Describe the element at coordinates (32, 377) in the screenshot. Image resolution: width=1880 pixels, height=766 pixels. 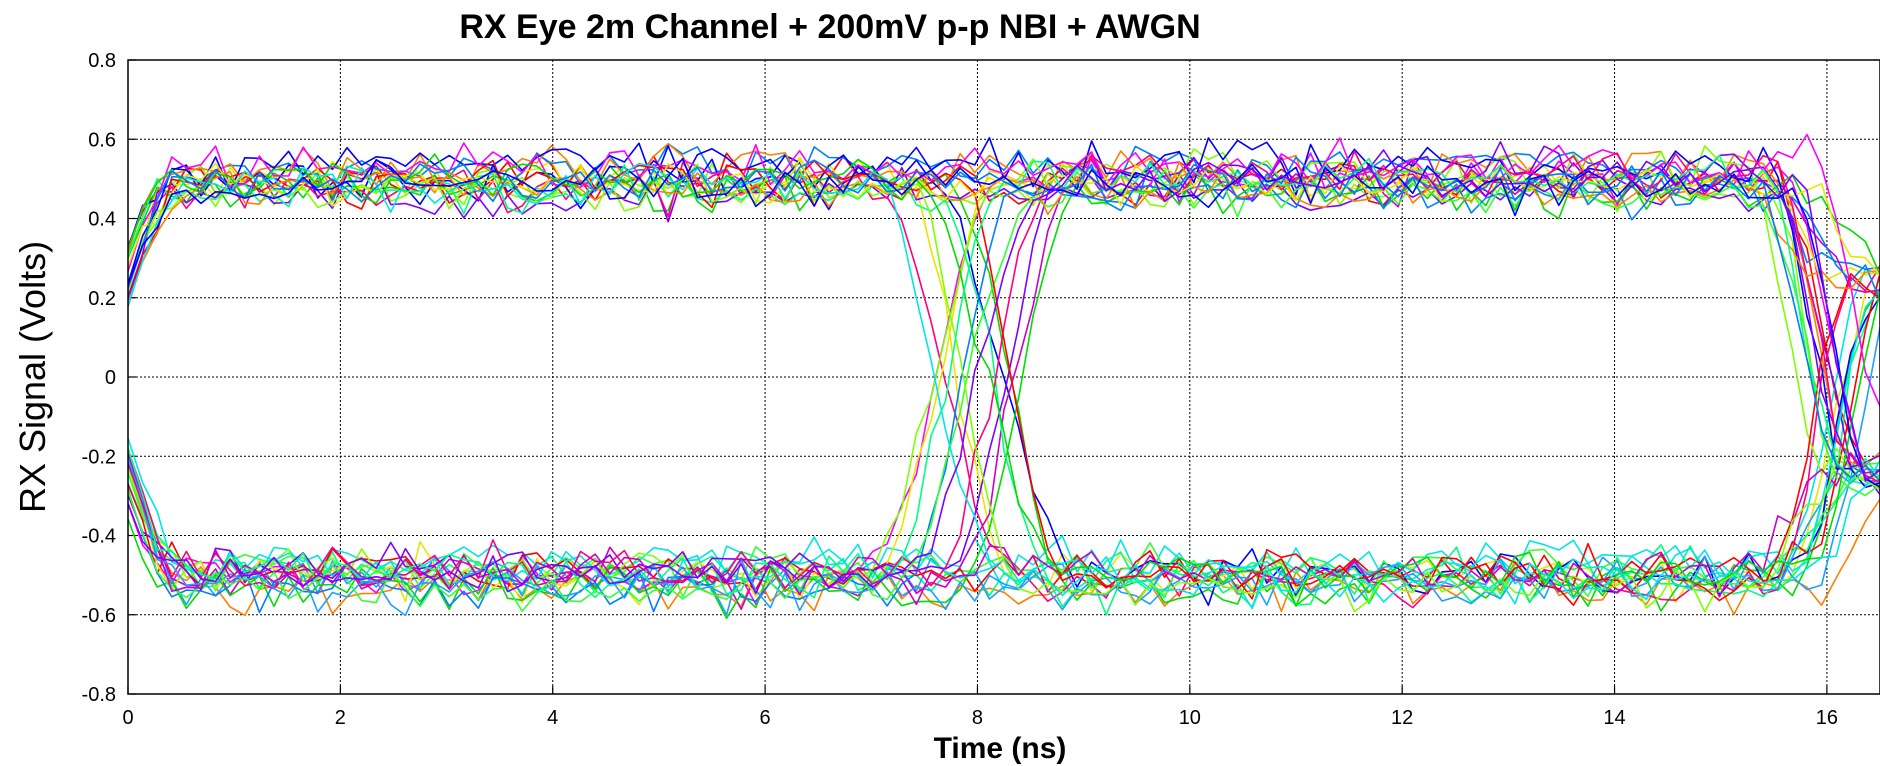
I see `y-axis-label: RX Signal (Volts)` at that location.